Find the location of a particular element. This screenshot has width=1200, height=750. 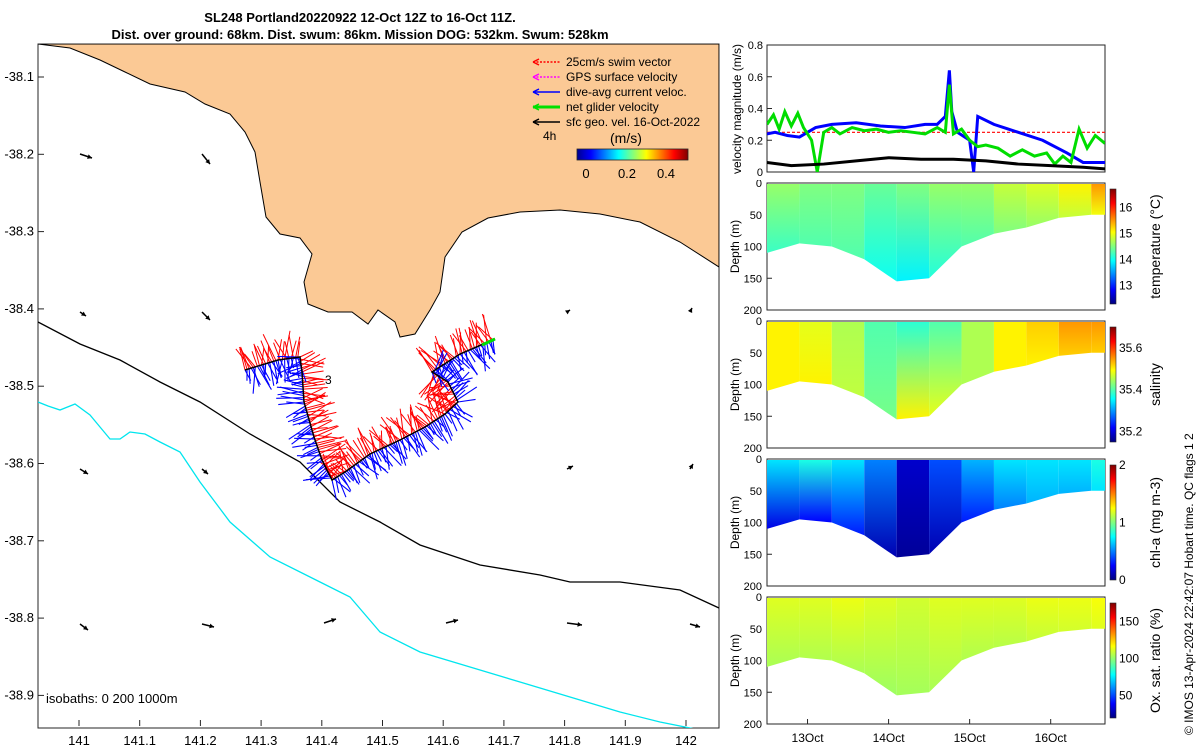

glider-track-start is located at coordinates (488, 342).